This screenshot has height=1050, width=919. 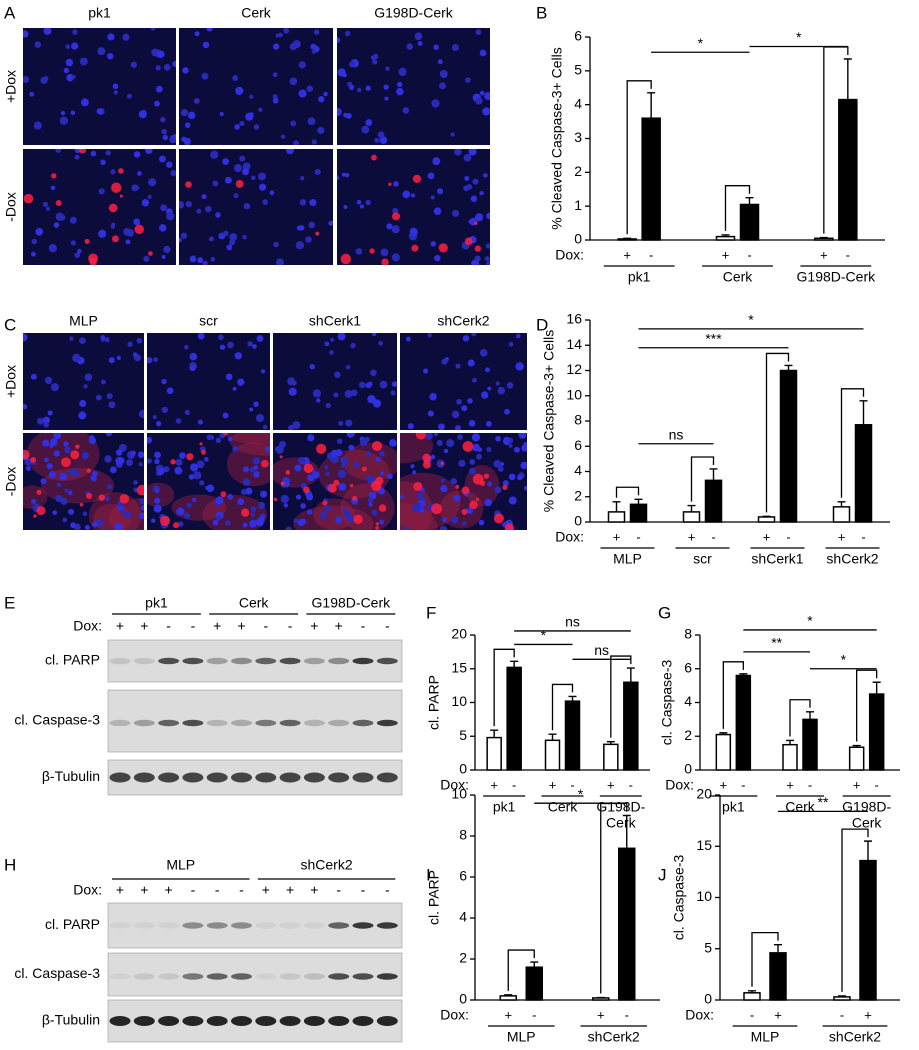 I want to click on y-axis-label: cl. Caspase-3, so click(x=679, y=897).